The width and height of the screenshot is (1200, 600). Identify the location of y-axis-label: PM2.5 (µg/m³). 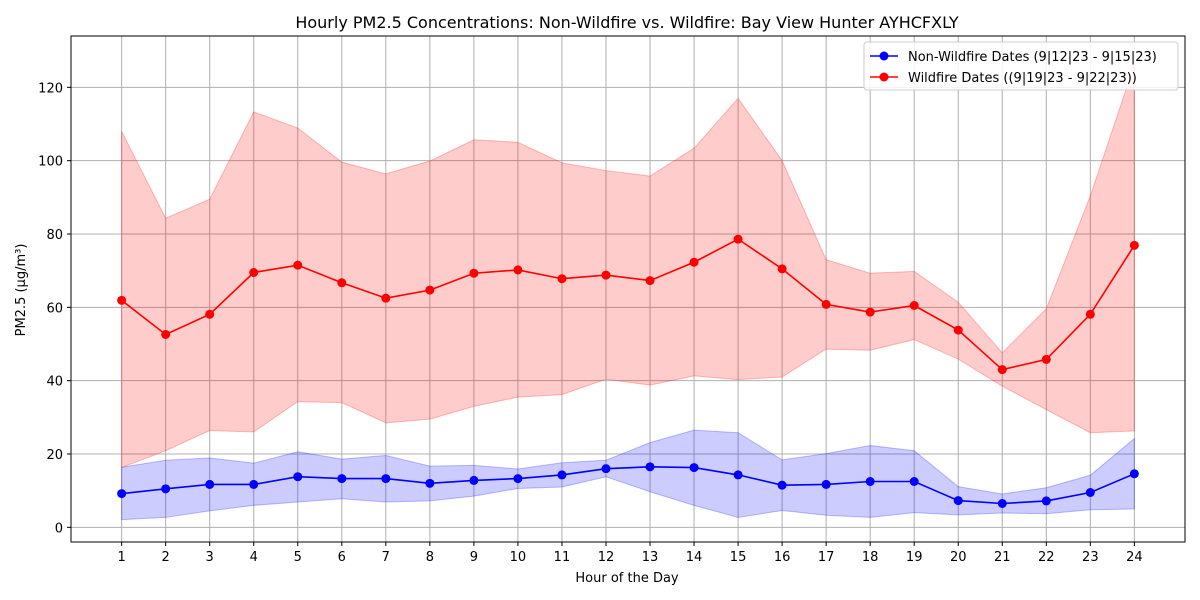
(21, 290).